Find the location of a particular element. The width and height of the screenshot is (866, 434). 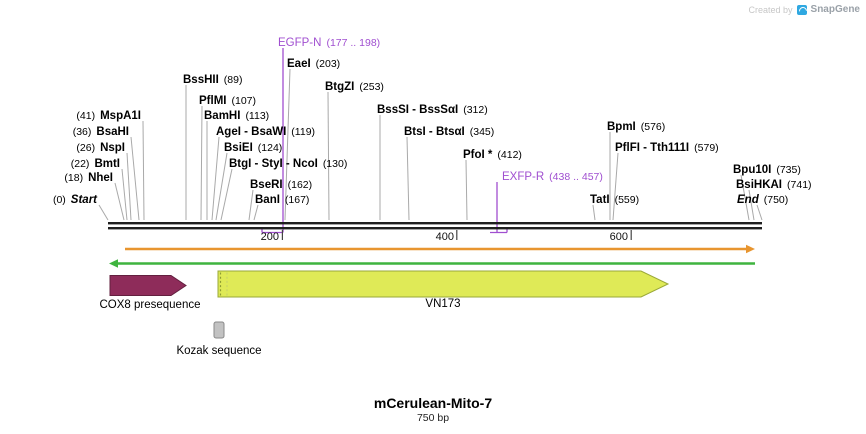

ruler-ticks is located at coordinates (456, 235).